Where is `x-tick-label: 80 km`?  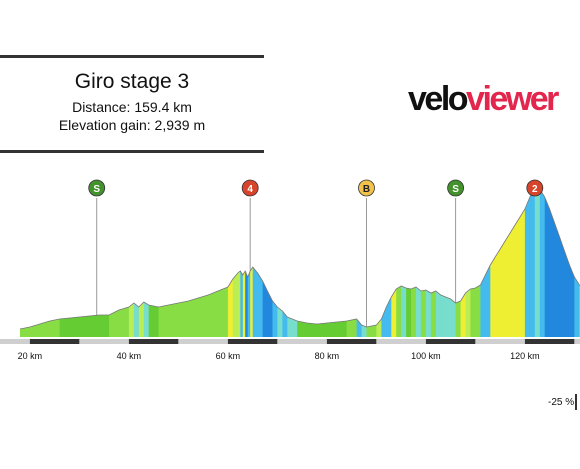 x-tick-label: 80 km is located at coordinates (327, 356).